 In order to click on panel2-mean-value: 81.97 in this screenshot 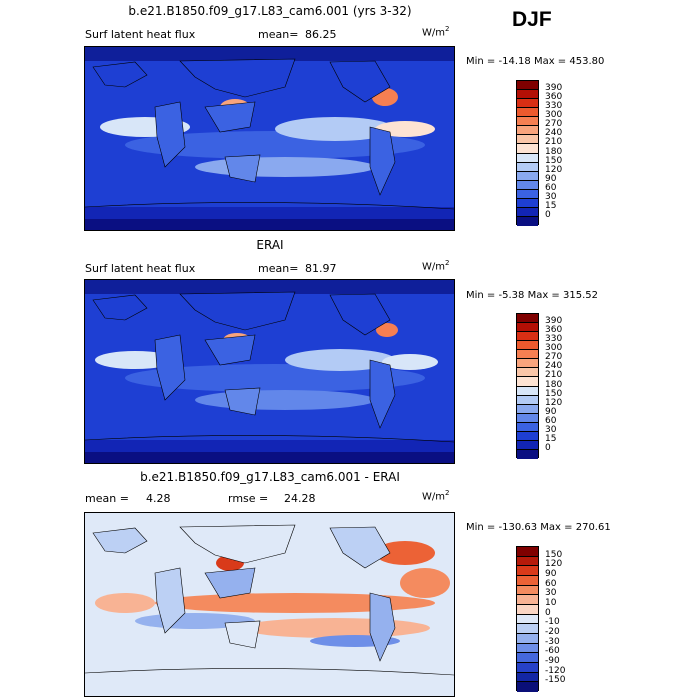, I will do `click(321, 268)`.